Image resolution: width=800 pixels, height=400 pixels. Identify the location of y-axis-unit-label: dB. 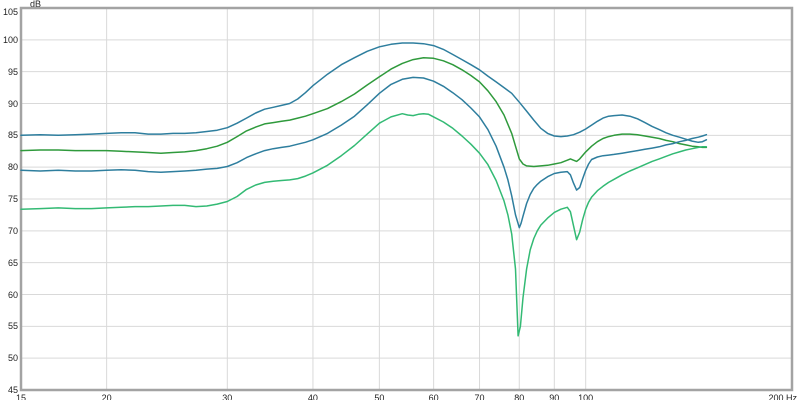
(36, 4).